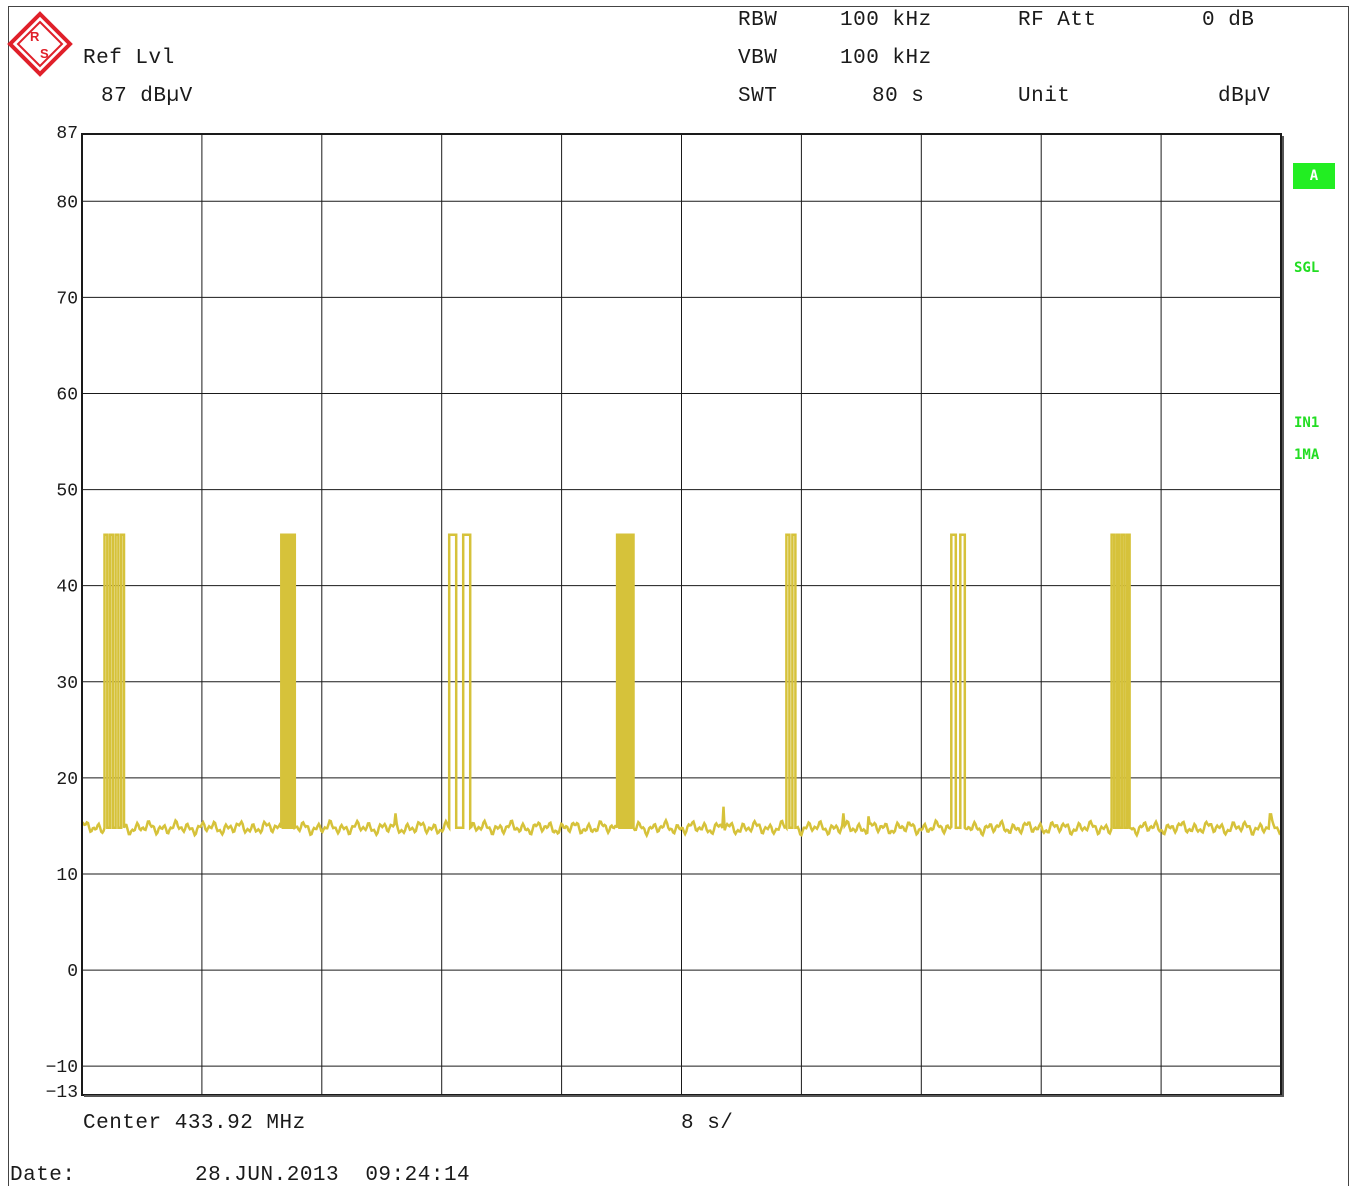 Image resolution: width=1357 pixels, height=1188 pixels. What do you see at coordinates (898, 96) in the screenshot?
I see `swt-value: 80 s` at bounding box center [898, 96].